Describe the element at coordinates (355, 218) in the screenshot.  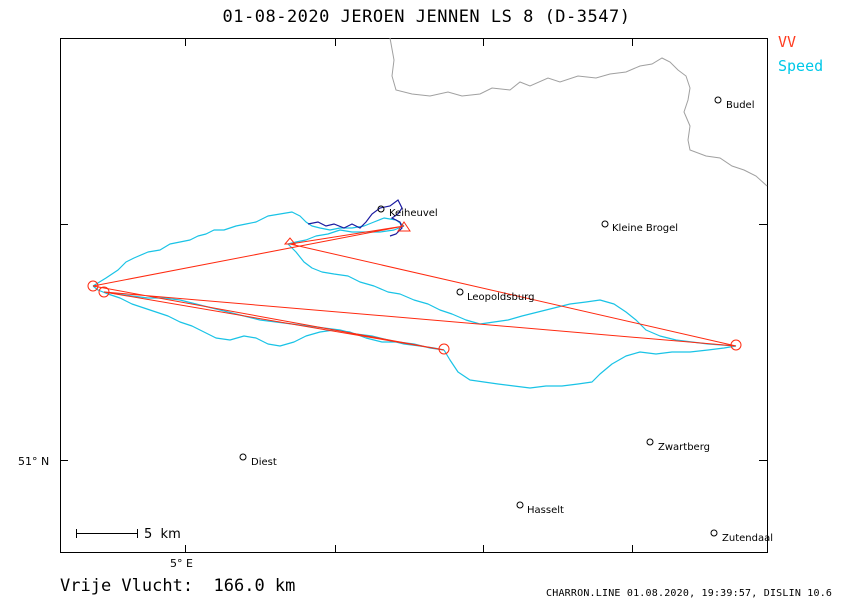
I see `climb-track` at that location.